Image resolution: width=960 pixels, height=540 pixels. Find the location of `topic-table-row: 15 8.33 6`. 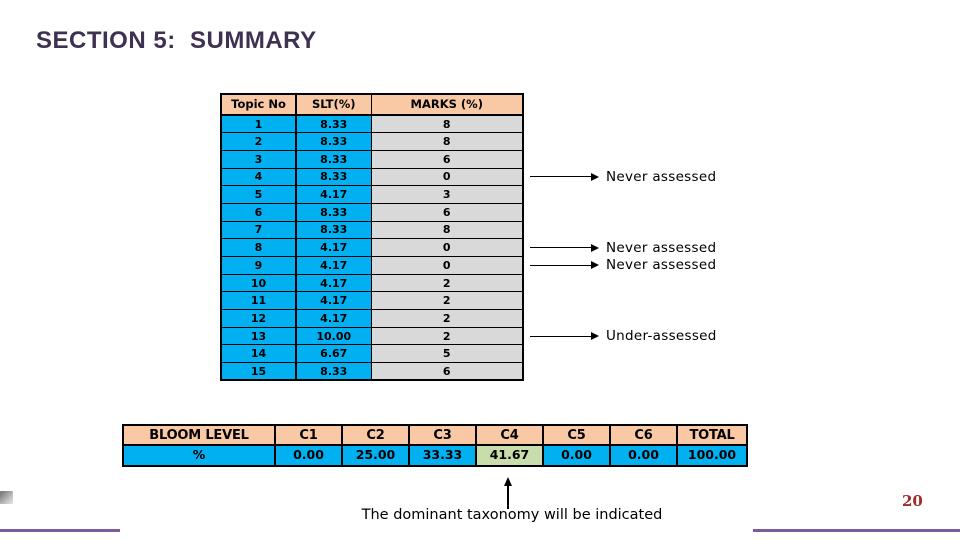

topic-table-row: 15 8.33 6 is located at coordinates (372, 371).